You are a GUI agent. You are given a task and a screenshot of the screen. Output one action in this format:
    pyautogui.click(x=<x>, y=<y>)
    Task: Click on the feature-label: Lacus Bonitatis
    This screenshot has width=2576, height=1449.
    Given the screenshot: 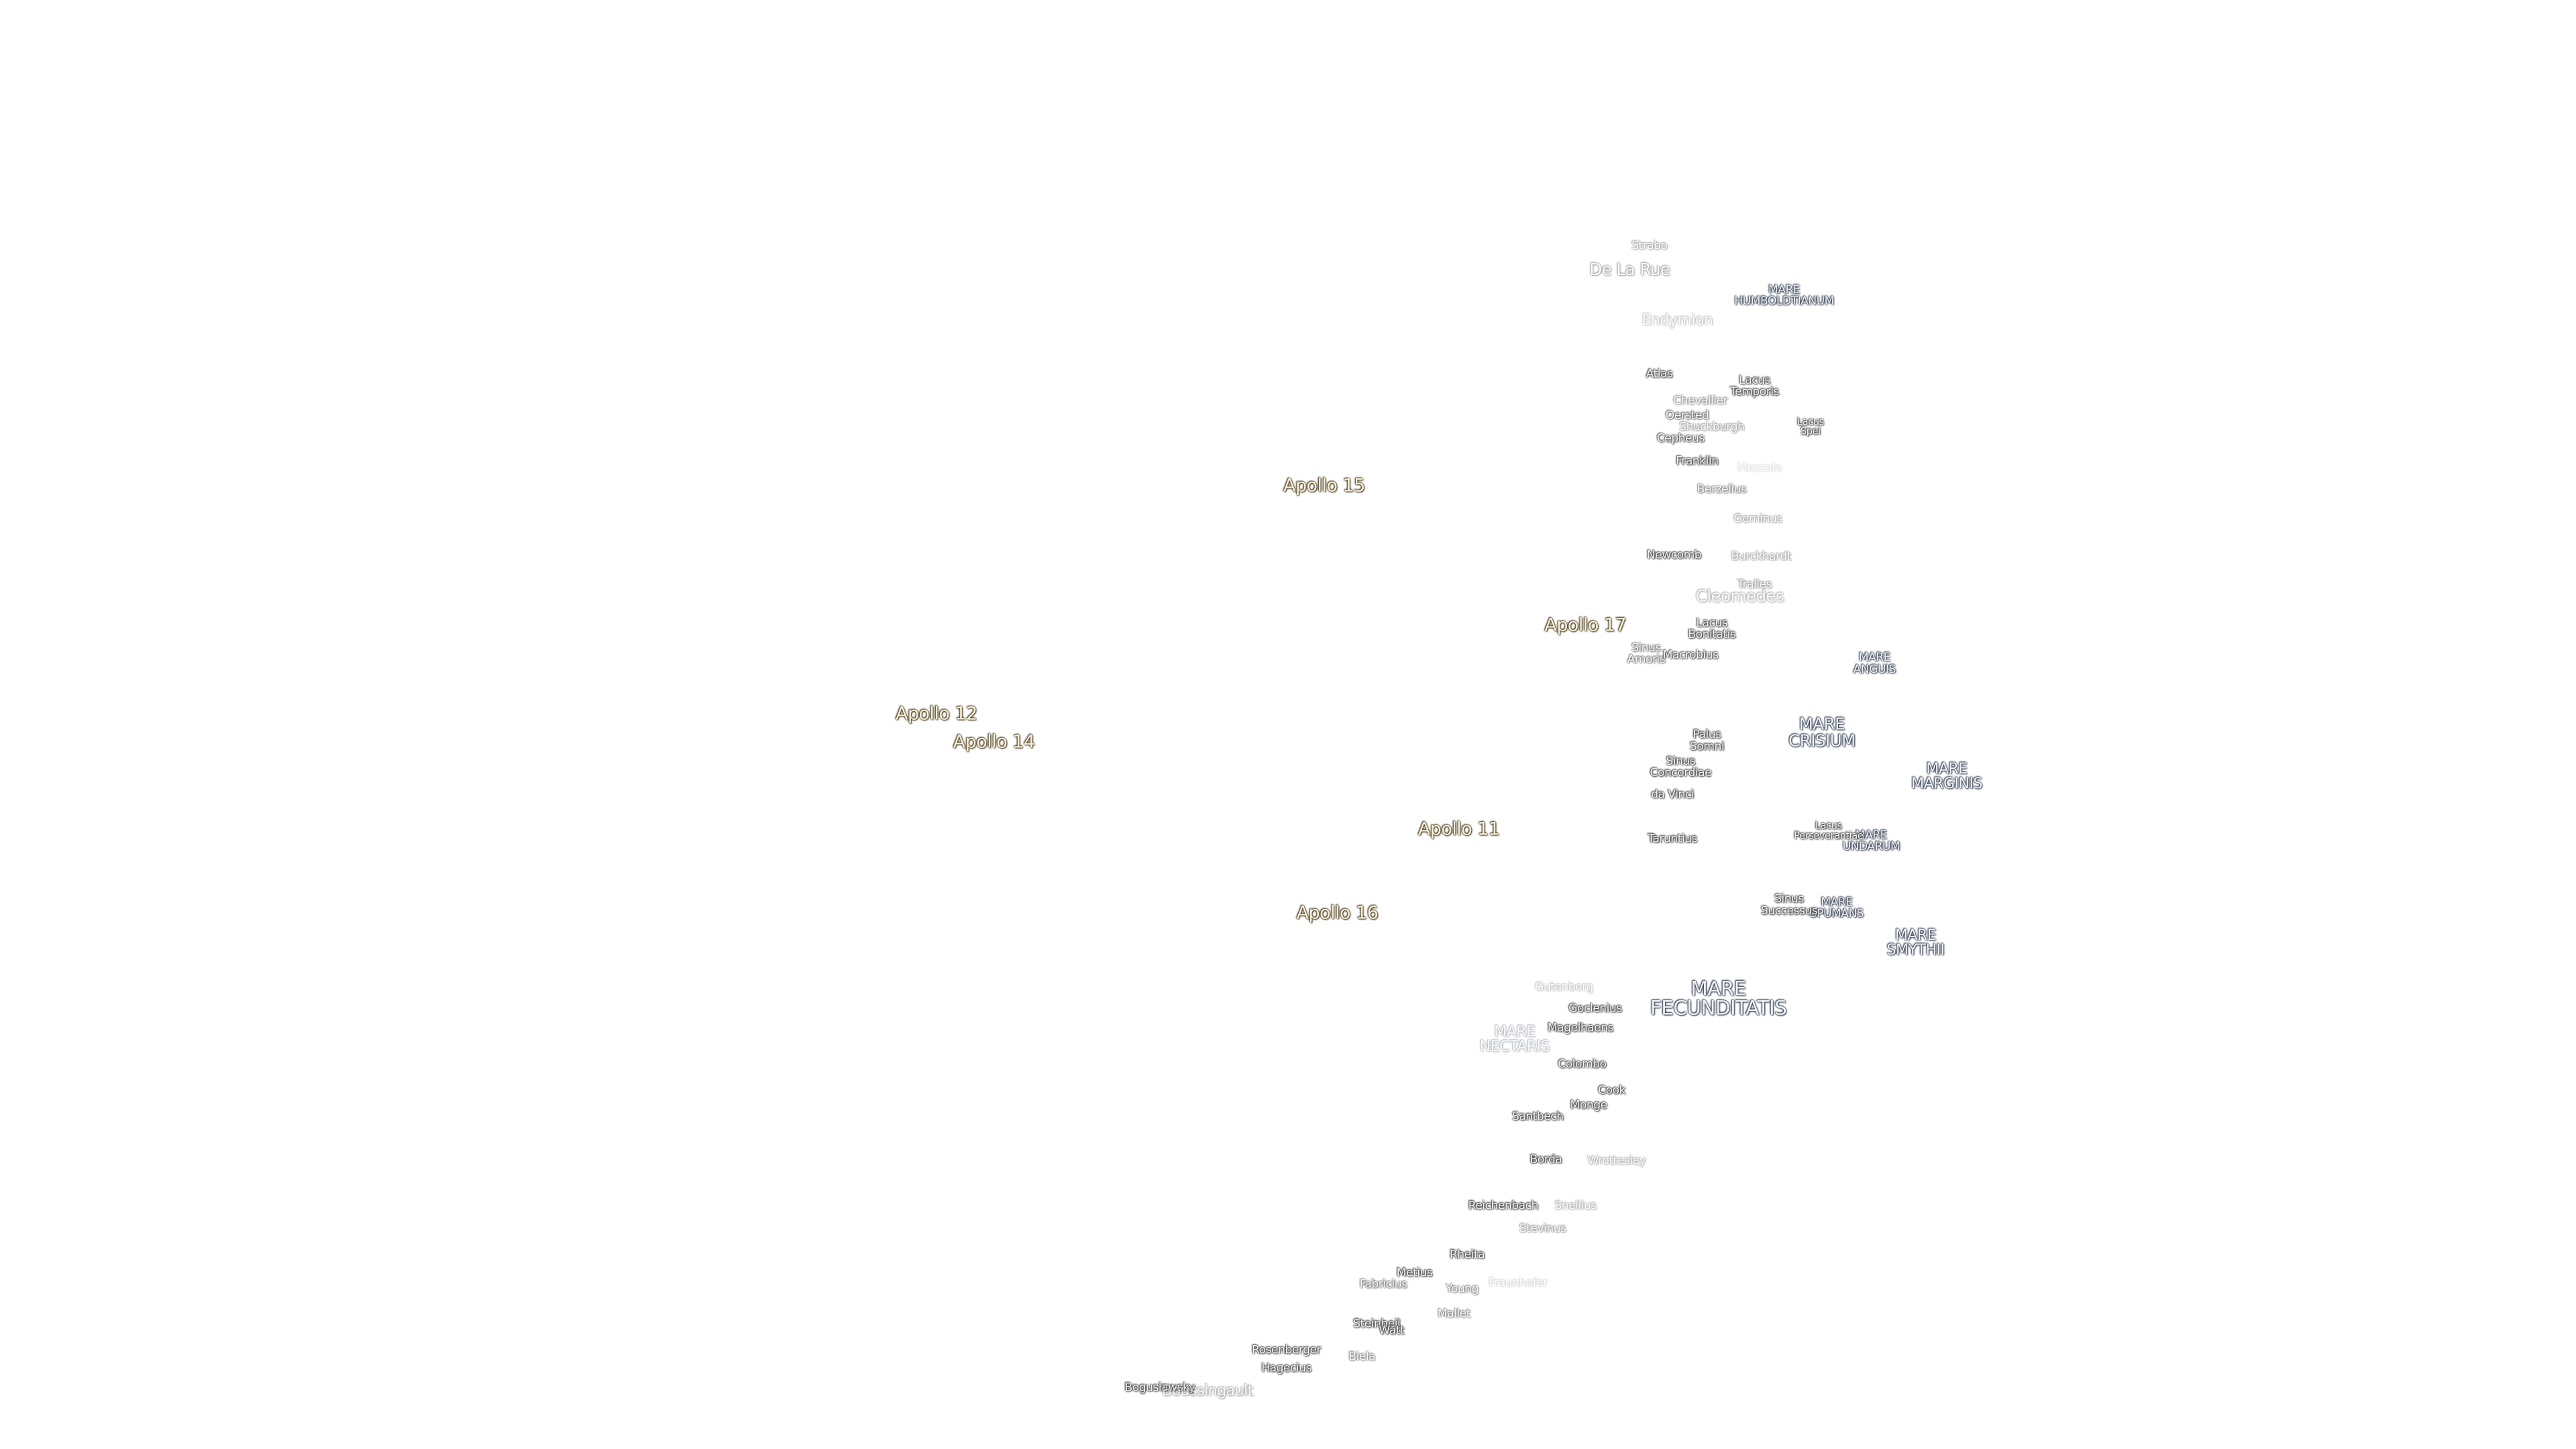 What is the action you would take?
    pyautogui.click(x=1712, y=628)
    